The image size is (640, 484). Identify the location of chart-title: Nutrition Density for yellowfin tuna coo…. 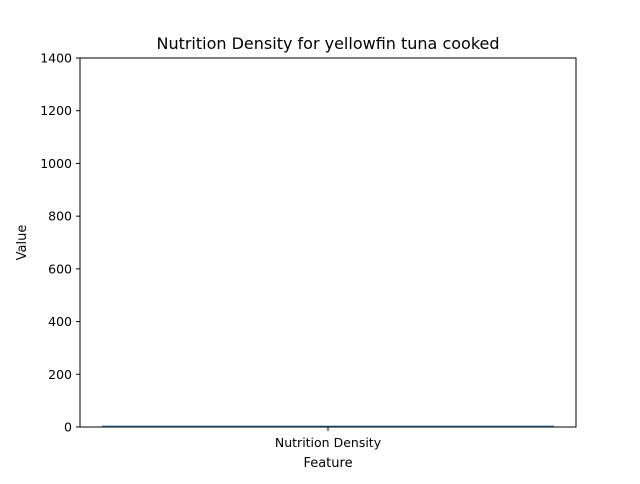
(327, 43).